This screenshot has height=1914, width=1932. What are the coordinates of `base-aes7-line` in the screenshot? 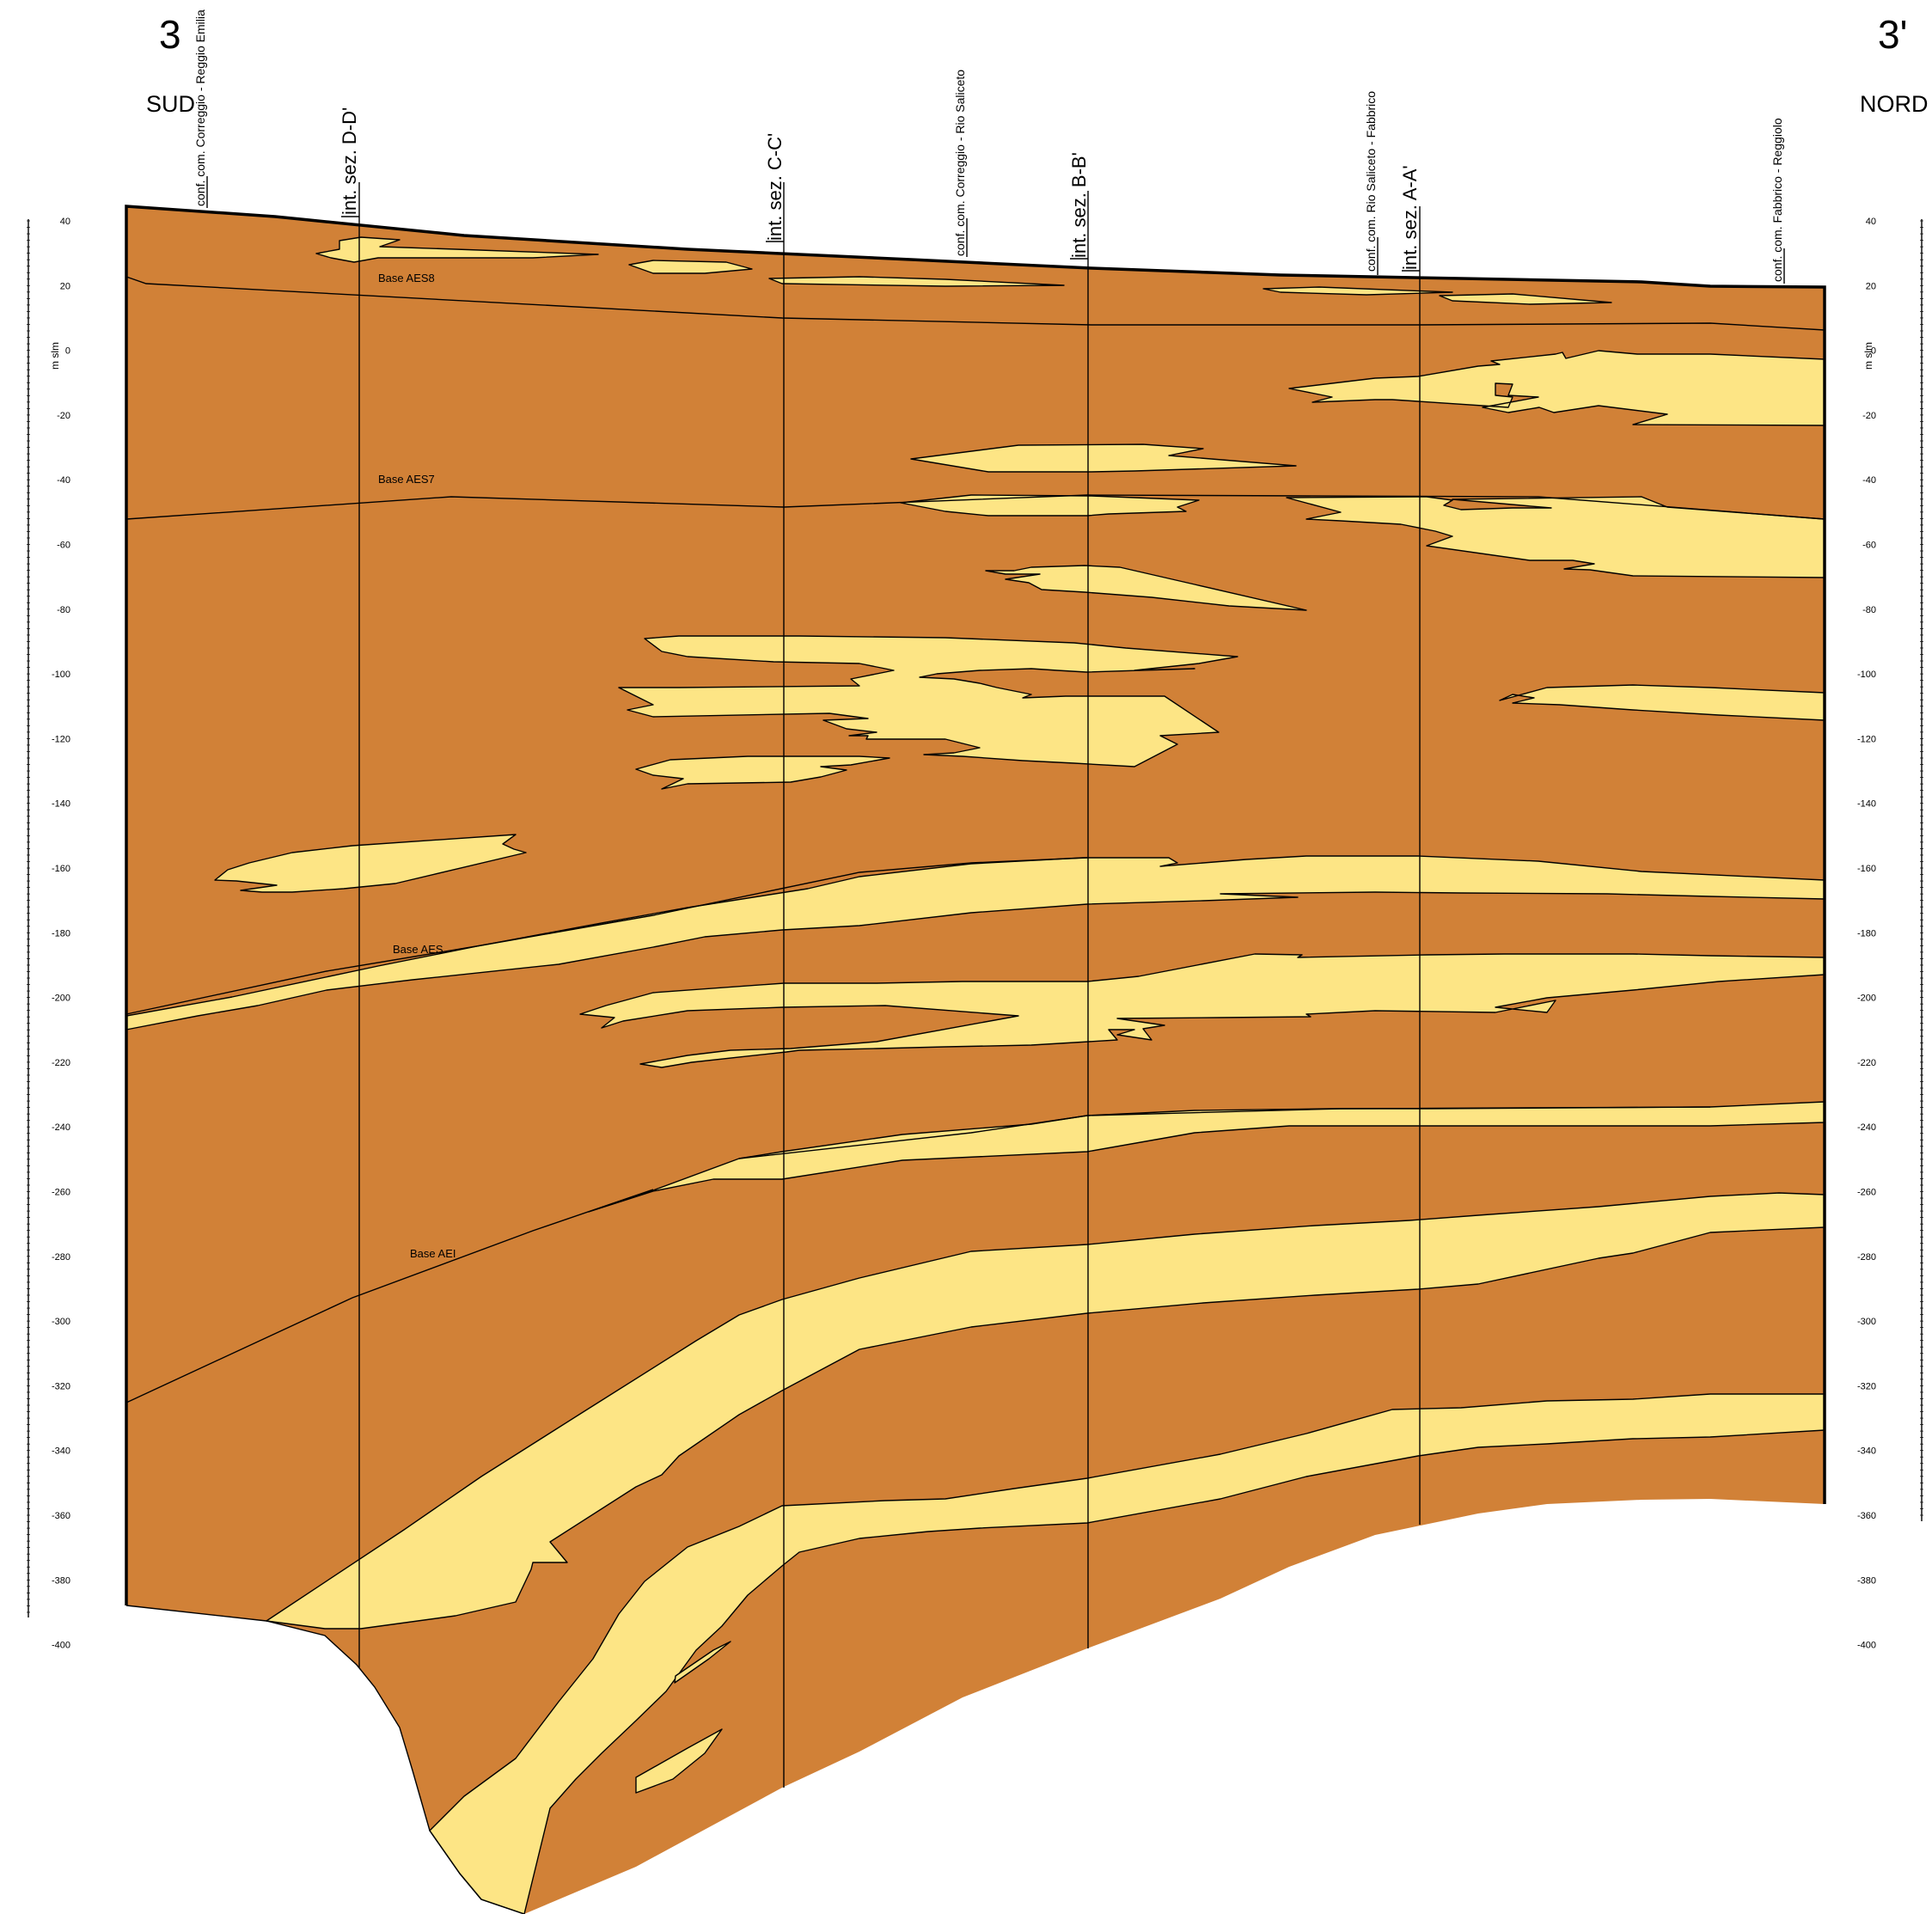 It's located at (975, 507).